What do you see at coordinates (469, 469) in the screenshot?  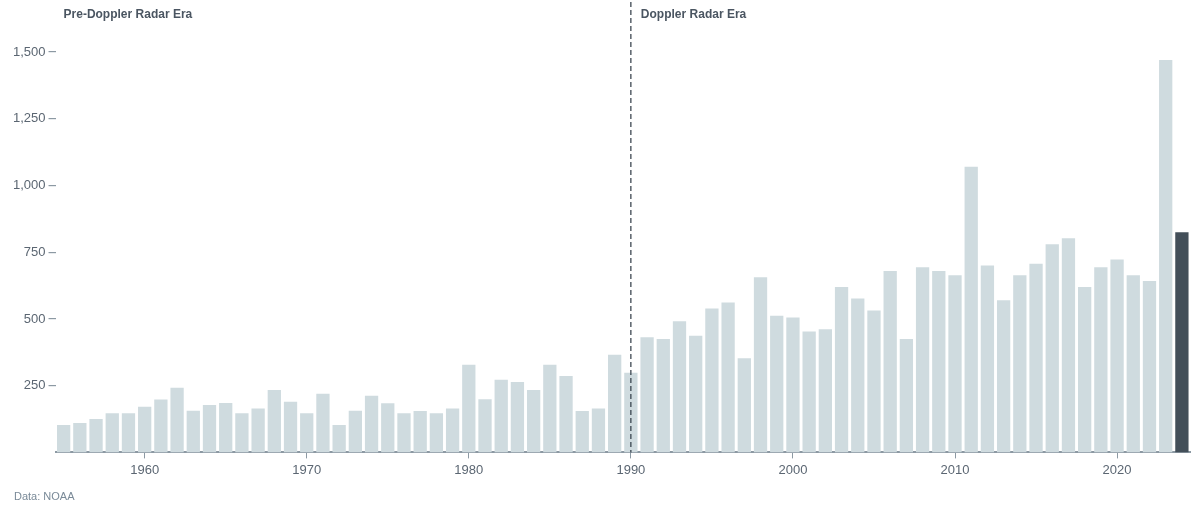 I see `x-tick-label: 1980` at bounding box center [469, 469].